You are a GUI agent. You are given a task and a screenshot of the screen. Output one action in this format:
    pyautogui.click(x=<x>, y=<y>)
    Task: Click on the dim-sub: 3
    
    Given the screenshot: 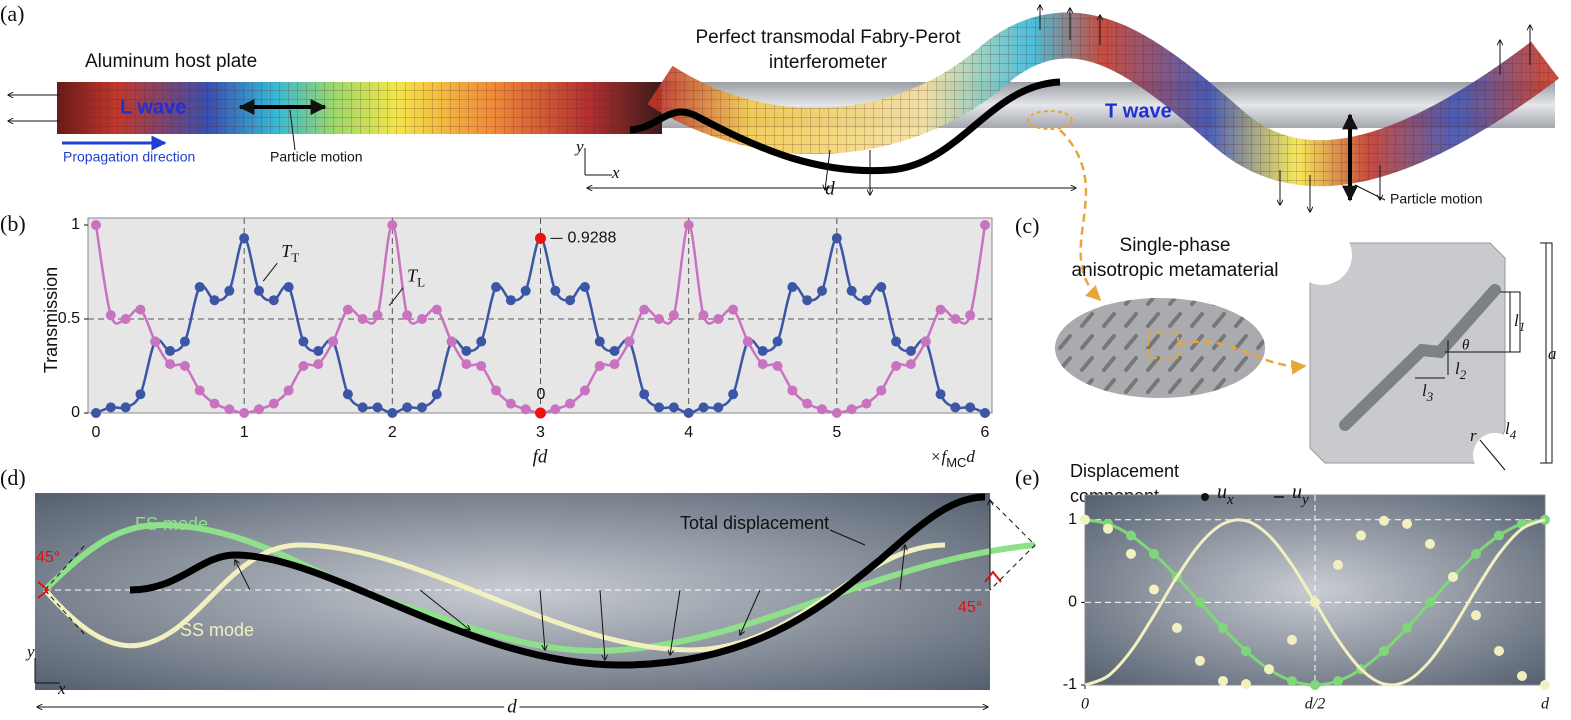 What is the action you would take?
    pyautogui.click(x=1430, y=396)
    